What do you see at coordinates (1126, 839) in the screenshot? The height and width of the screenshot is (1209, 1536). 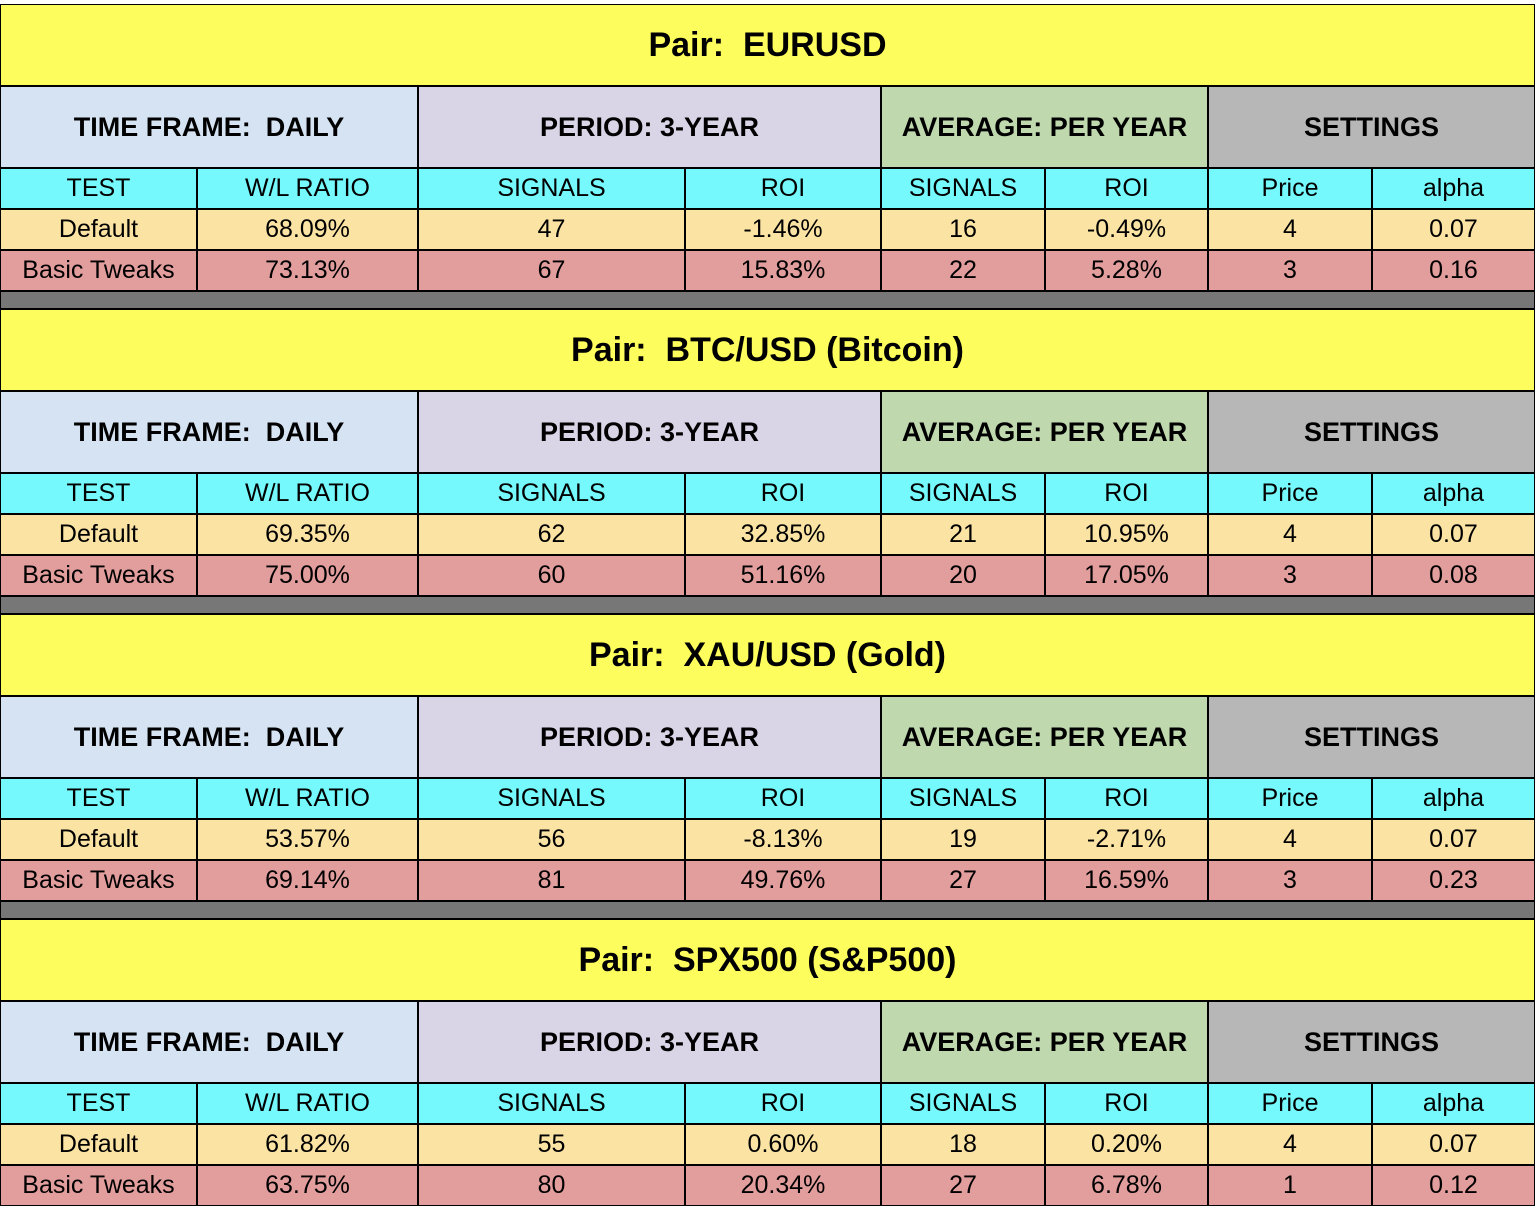 I see `table-cell: -2.71%` at bounding box center [1126, 839].